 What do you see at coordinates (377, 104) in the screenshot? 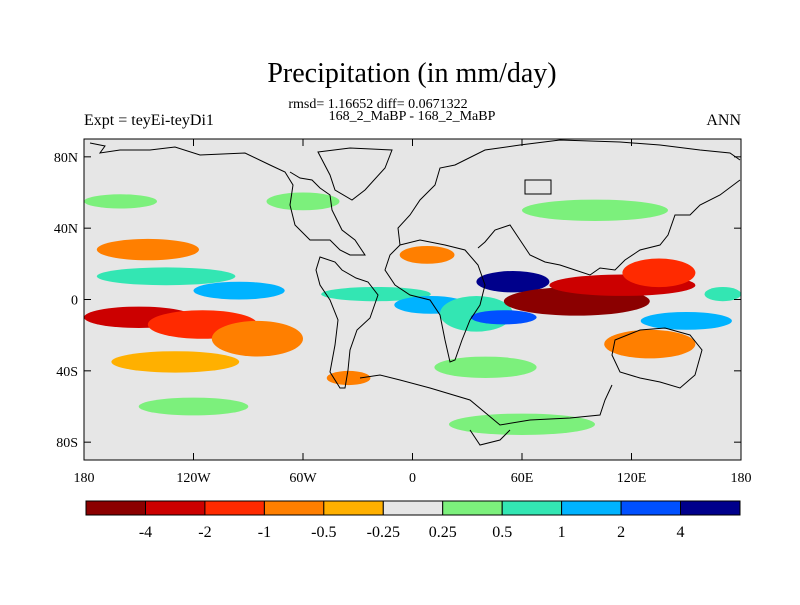
I see `stats-text: rmsd= 1.16652 diff= 0.0671322` at bounding box center [377, 104].